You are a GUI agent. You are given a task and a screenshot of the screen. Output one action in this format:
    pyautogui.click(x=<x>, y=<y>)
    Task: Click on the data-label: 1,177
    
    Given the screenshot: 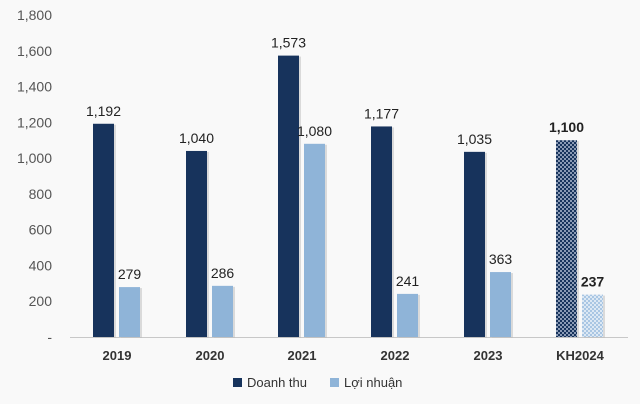 What is the action you would take?
    pyautogui.click(x=381, y=113)
    